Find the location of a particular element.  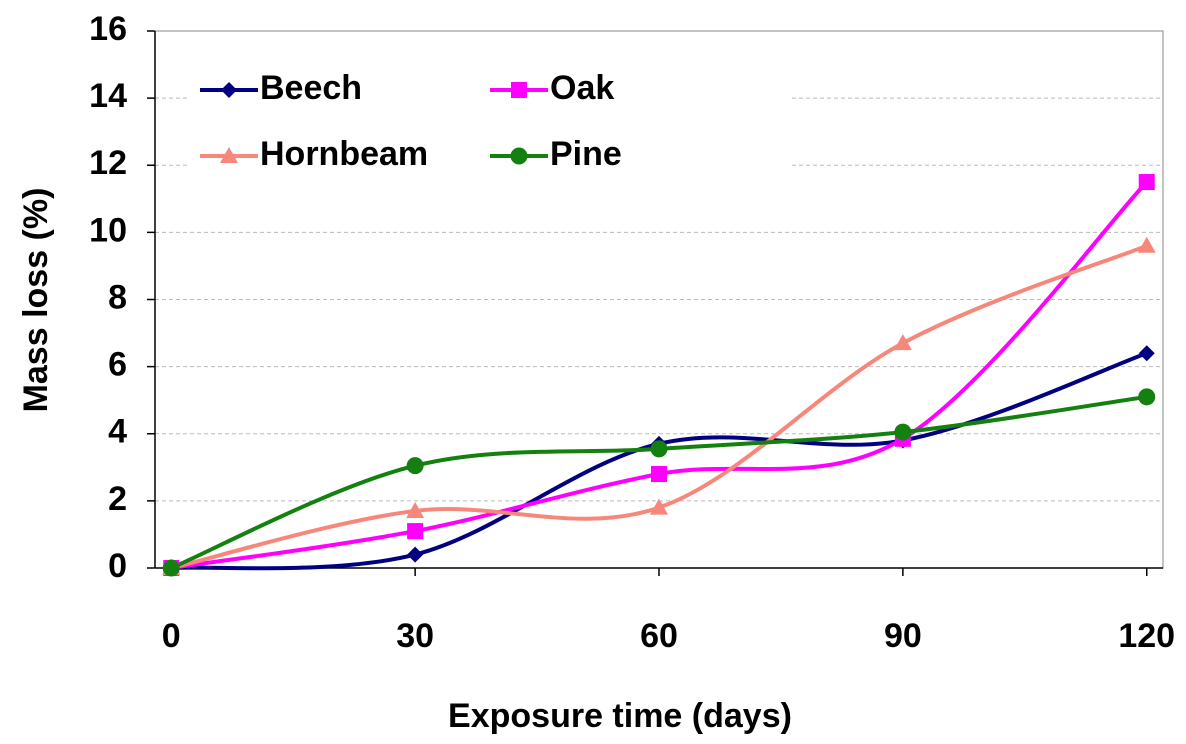

y-tick-label: 8 is located at coordinates (117, 297).